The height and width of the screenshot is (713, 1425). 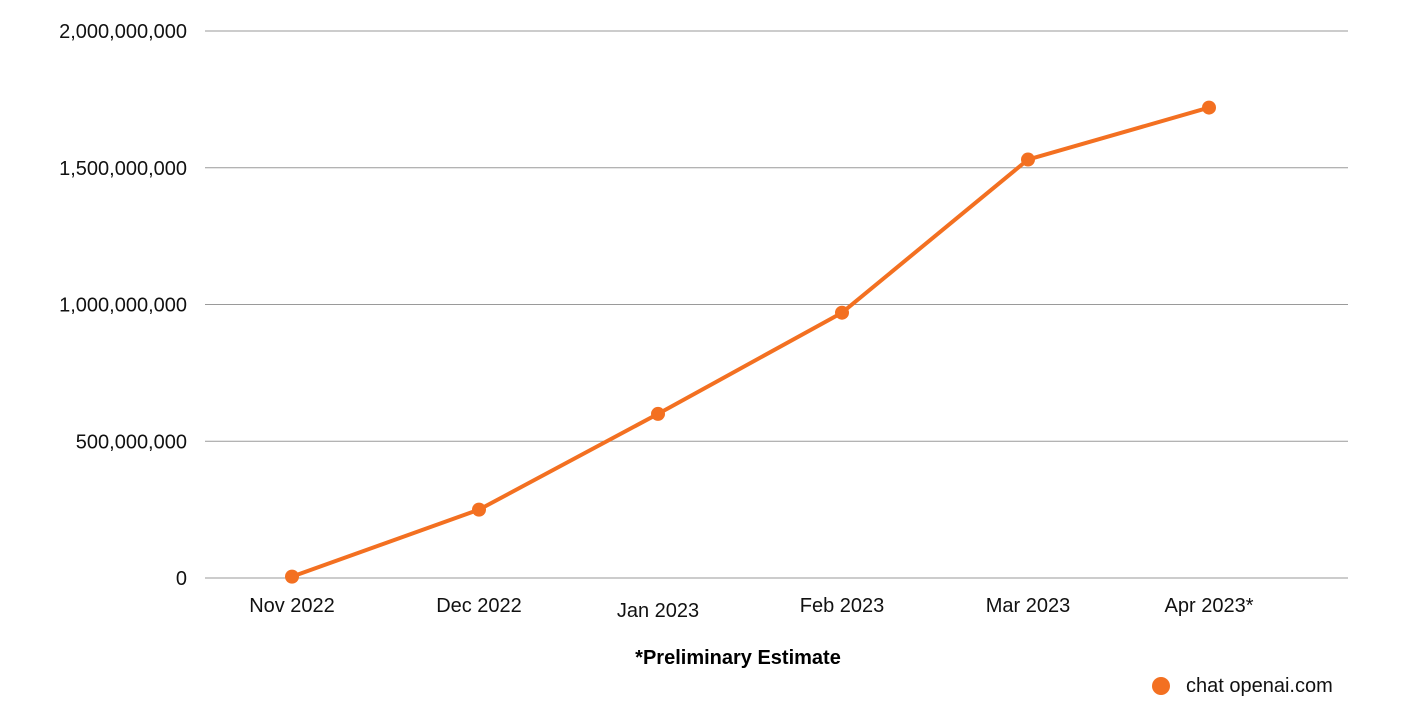 What do you see at coordinates (479, 606) in the screenshot?
I see `x-tick-label: Dec 2022` at bounding box center [479, 606].